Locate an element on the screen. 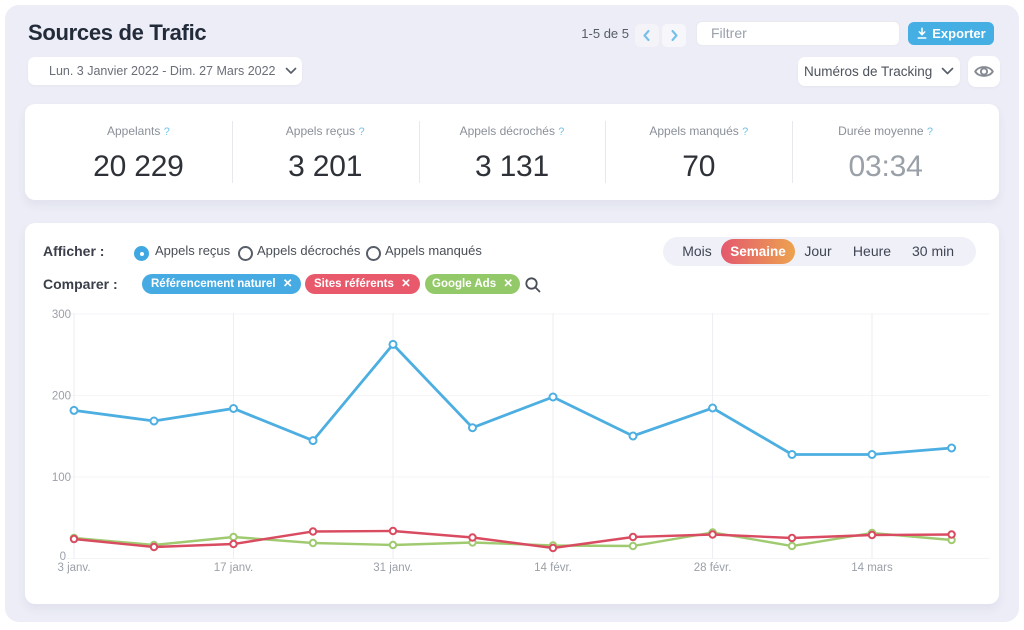 The image size is (1024, 630). svg-text: 3 janv. is located at coordinates (73, 568).